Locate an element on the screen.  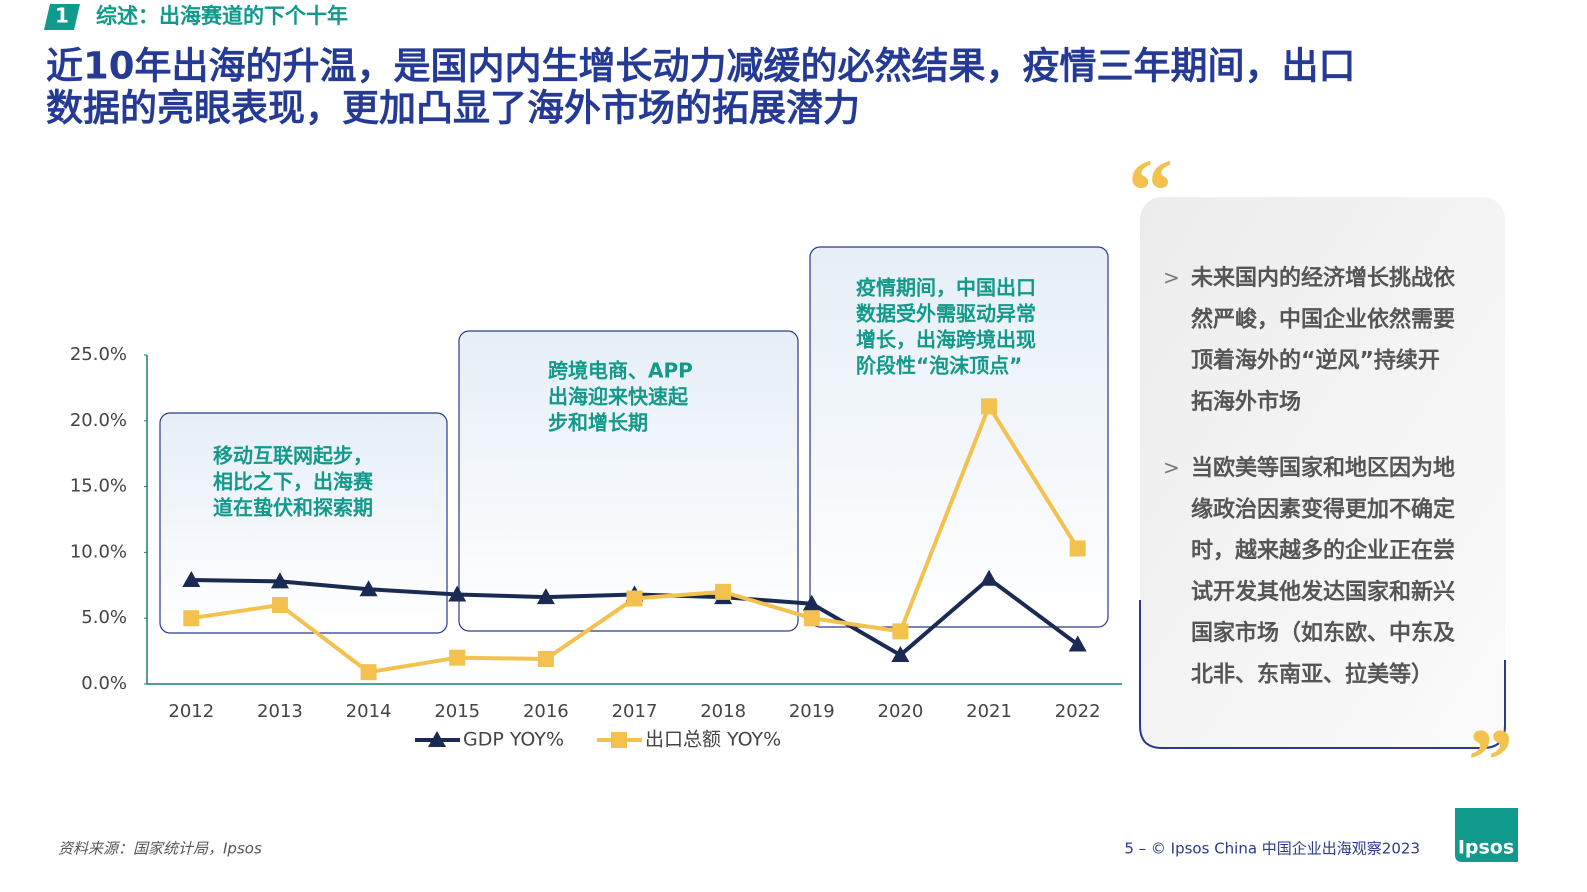
annotation-text: 出海迎来快速起 is located at coordinates (618, 397).